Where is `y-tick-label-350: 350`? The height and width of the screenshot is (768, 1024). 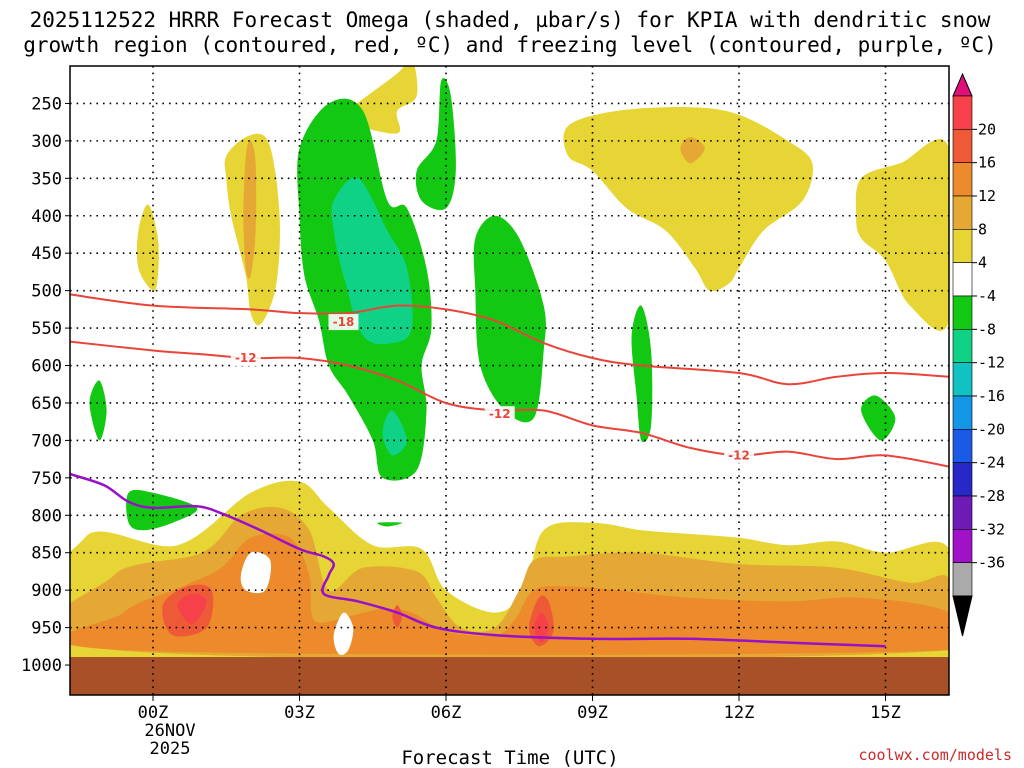 y-tick-label-350: 350 is located at coordinates (46, 179).